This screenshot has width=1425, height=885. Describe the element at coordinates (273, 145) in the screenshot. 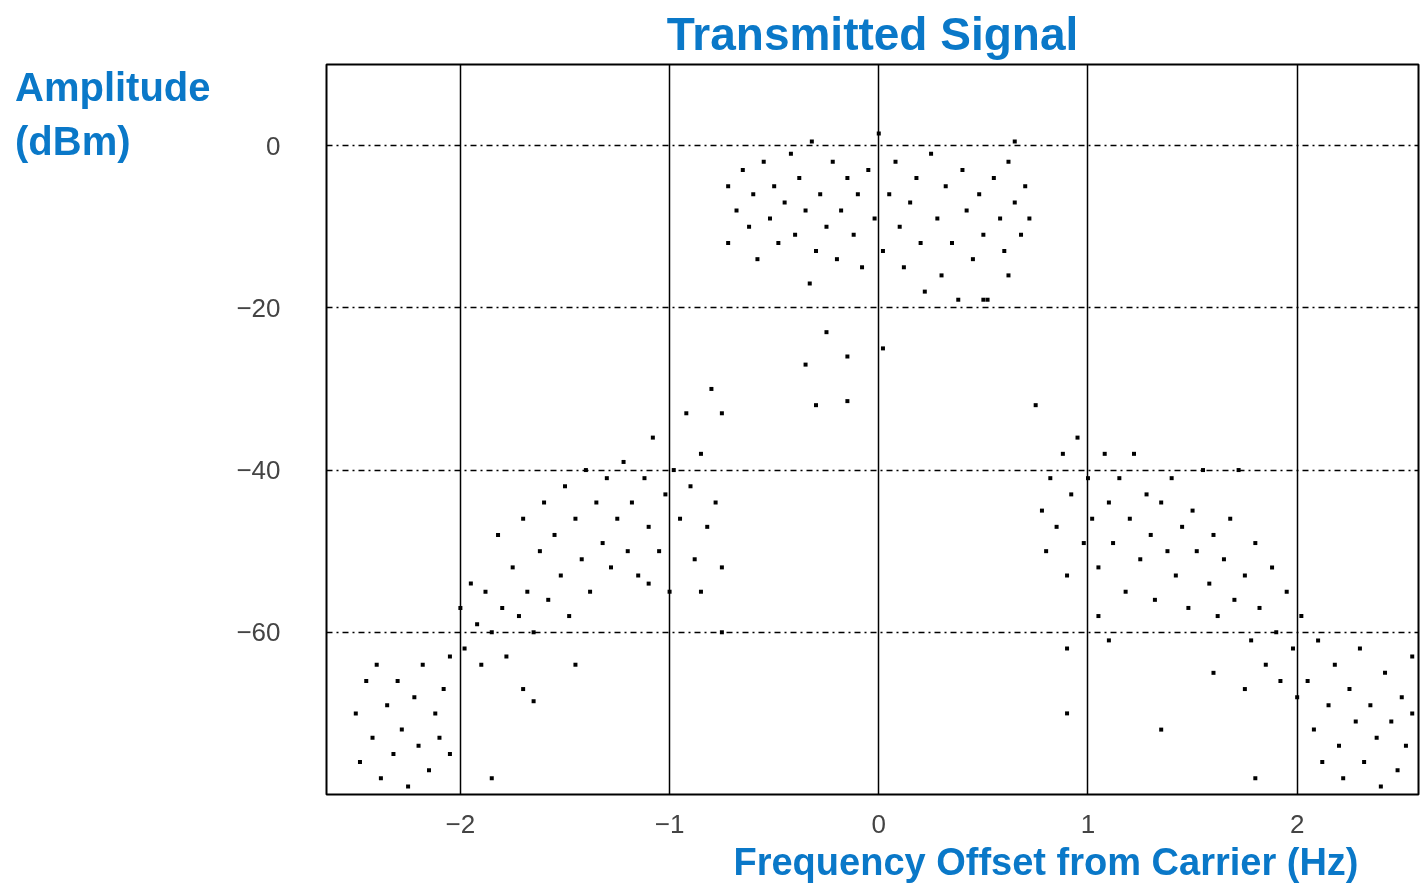

I see `y-tick-label: 0` at that location.